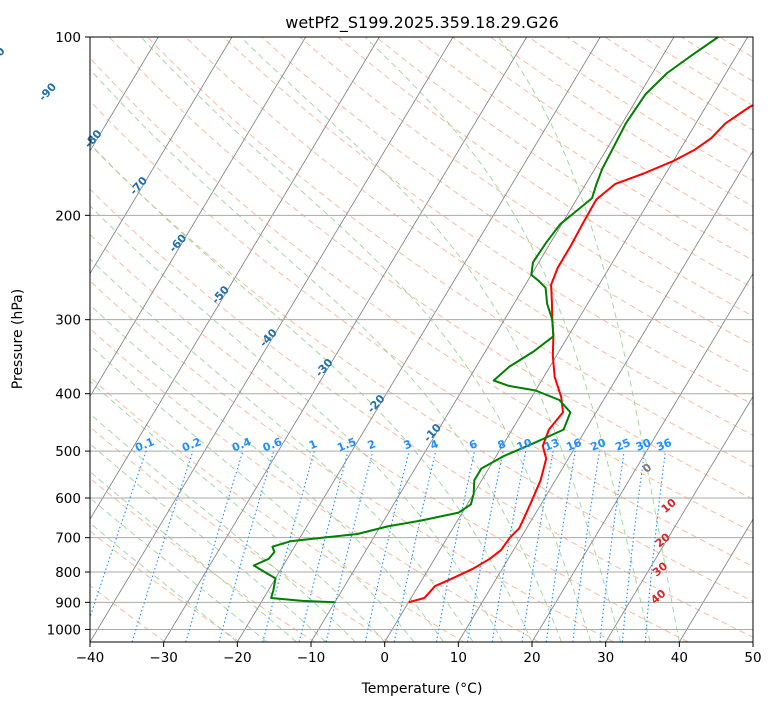 The image size is (775, 708). What do you see at coordinates (502, 444) in the screenshot?
I see `mixing-ratio-label: 8` at bounding box center [502, 444].